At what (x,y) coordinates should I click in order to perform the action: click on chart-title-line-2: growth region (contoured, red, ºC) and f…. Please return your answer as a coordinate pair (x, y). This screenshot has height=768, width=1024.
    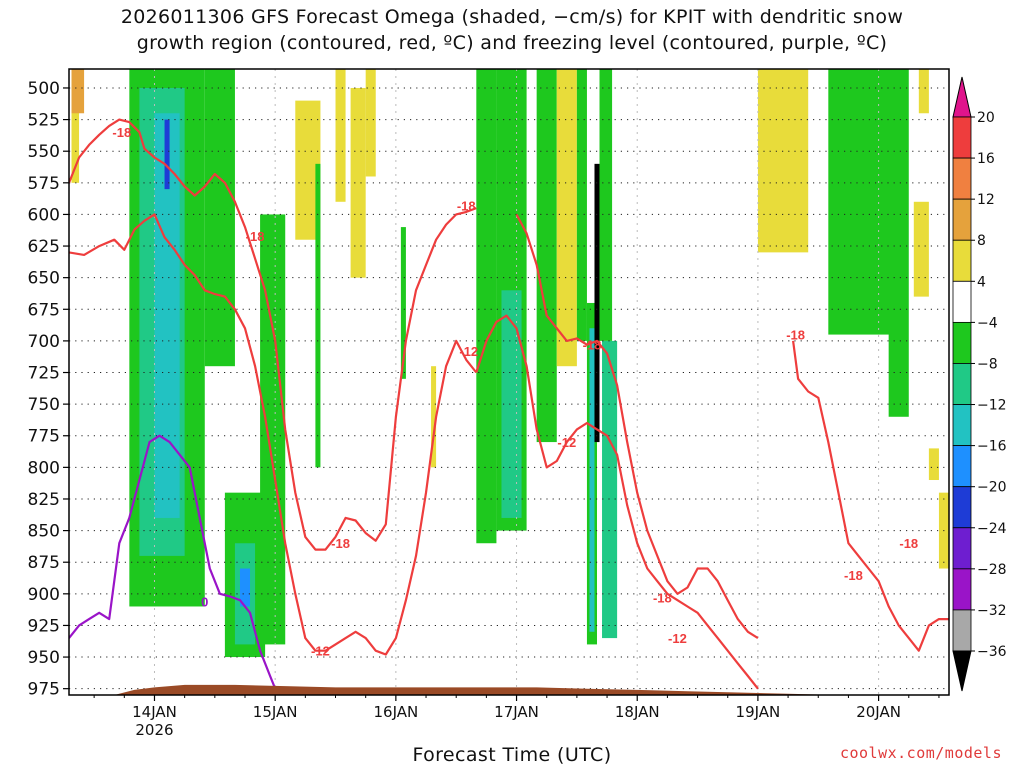
    Looking at the image, I should click on (512, 43).